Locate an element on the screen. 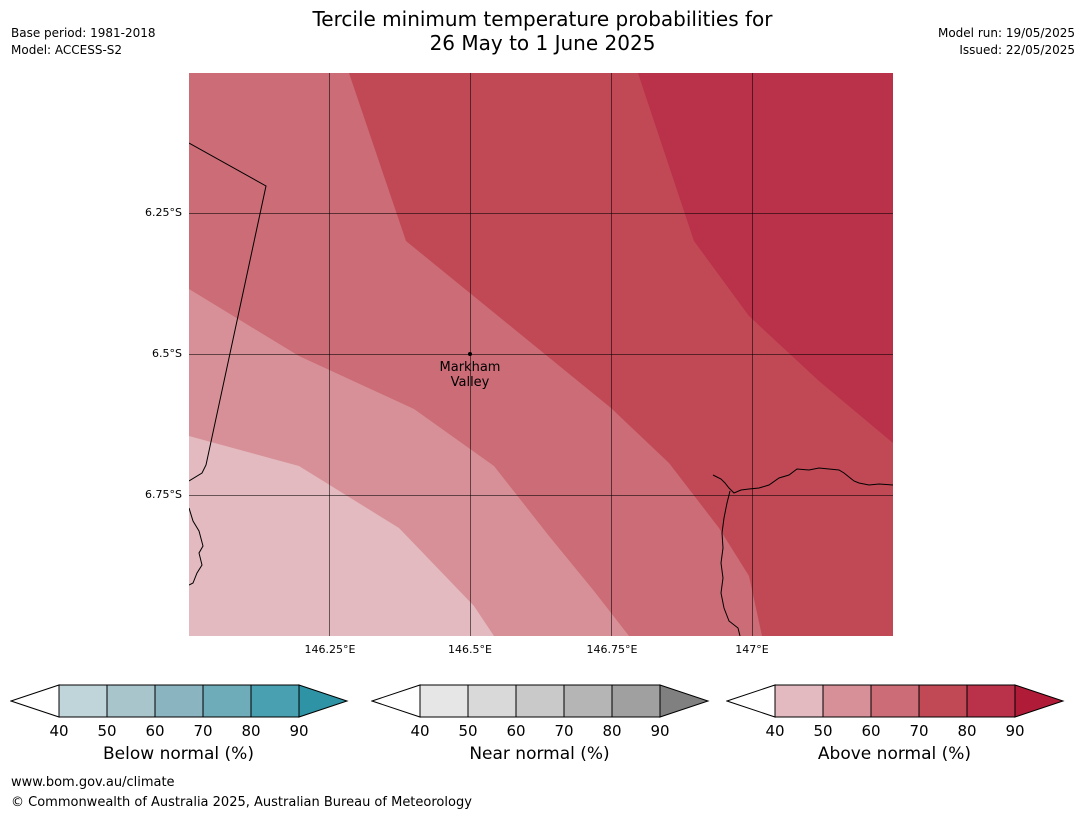  colorbar-near-swatches is located at coordinates (540, 701).